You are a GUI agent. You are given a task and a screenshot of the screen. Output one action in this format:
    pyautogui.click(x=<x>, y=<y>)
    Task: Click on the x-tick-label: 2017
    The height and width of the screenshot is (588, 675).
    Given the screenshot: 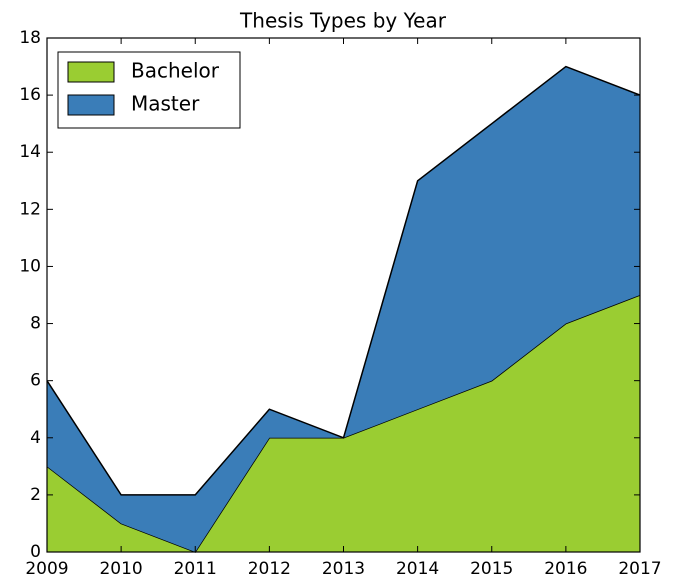 What is the action you would take?
    pyautogui.click(x=639, y=569)
    